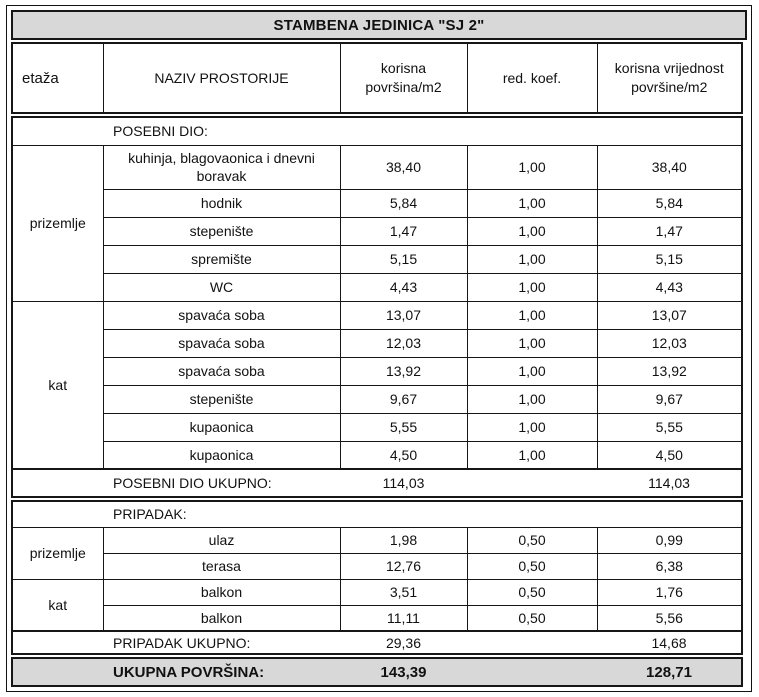  Describe the element at coordinates (669, 399) in the screenshot. I see `reduced-value: 9,67` at that location.